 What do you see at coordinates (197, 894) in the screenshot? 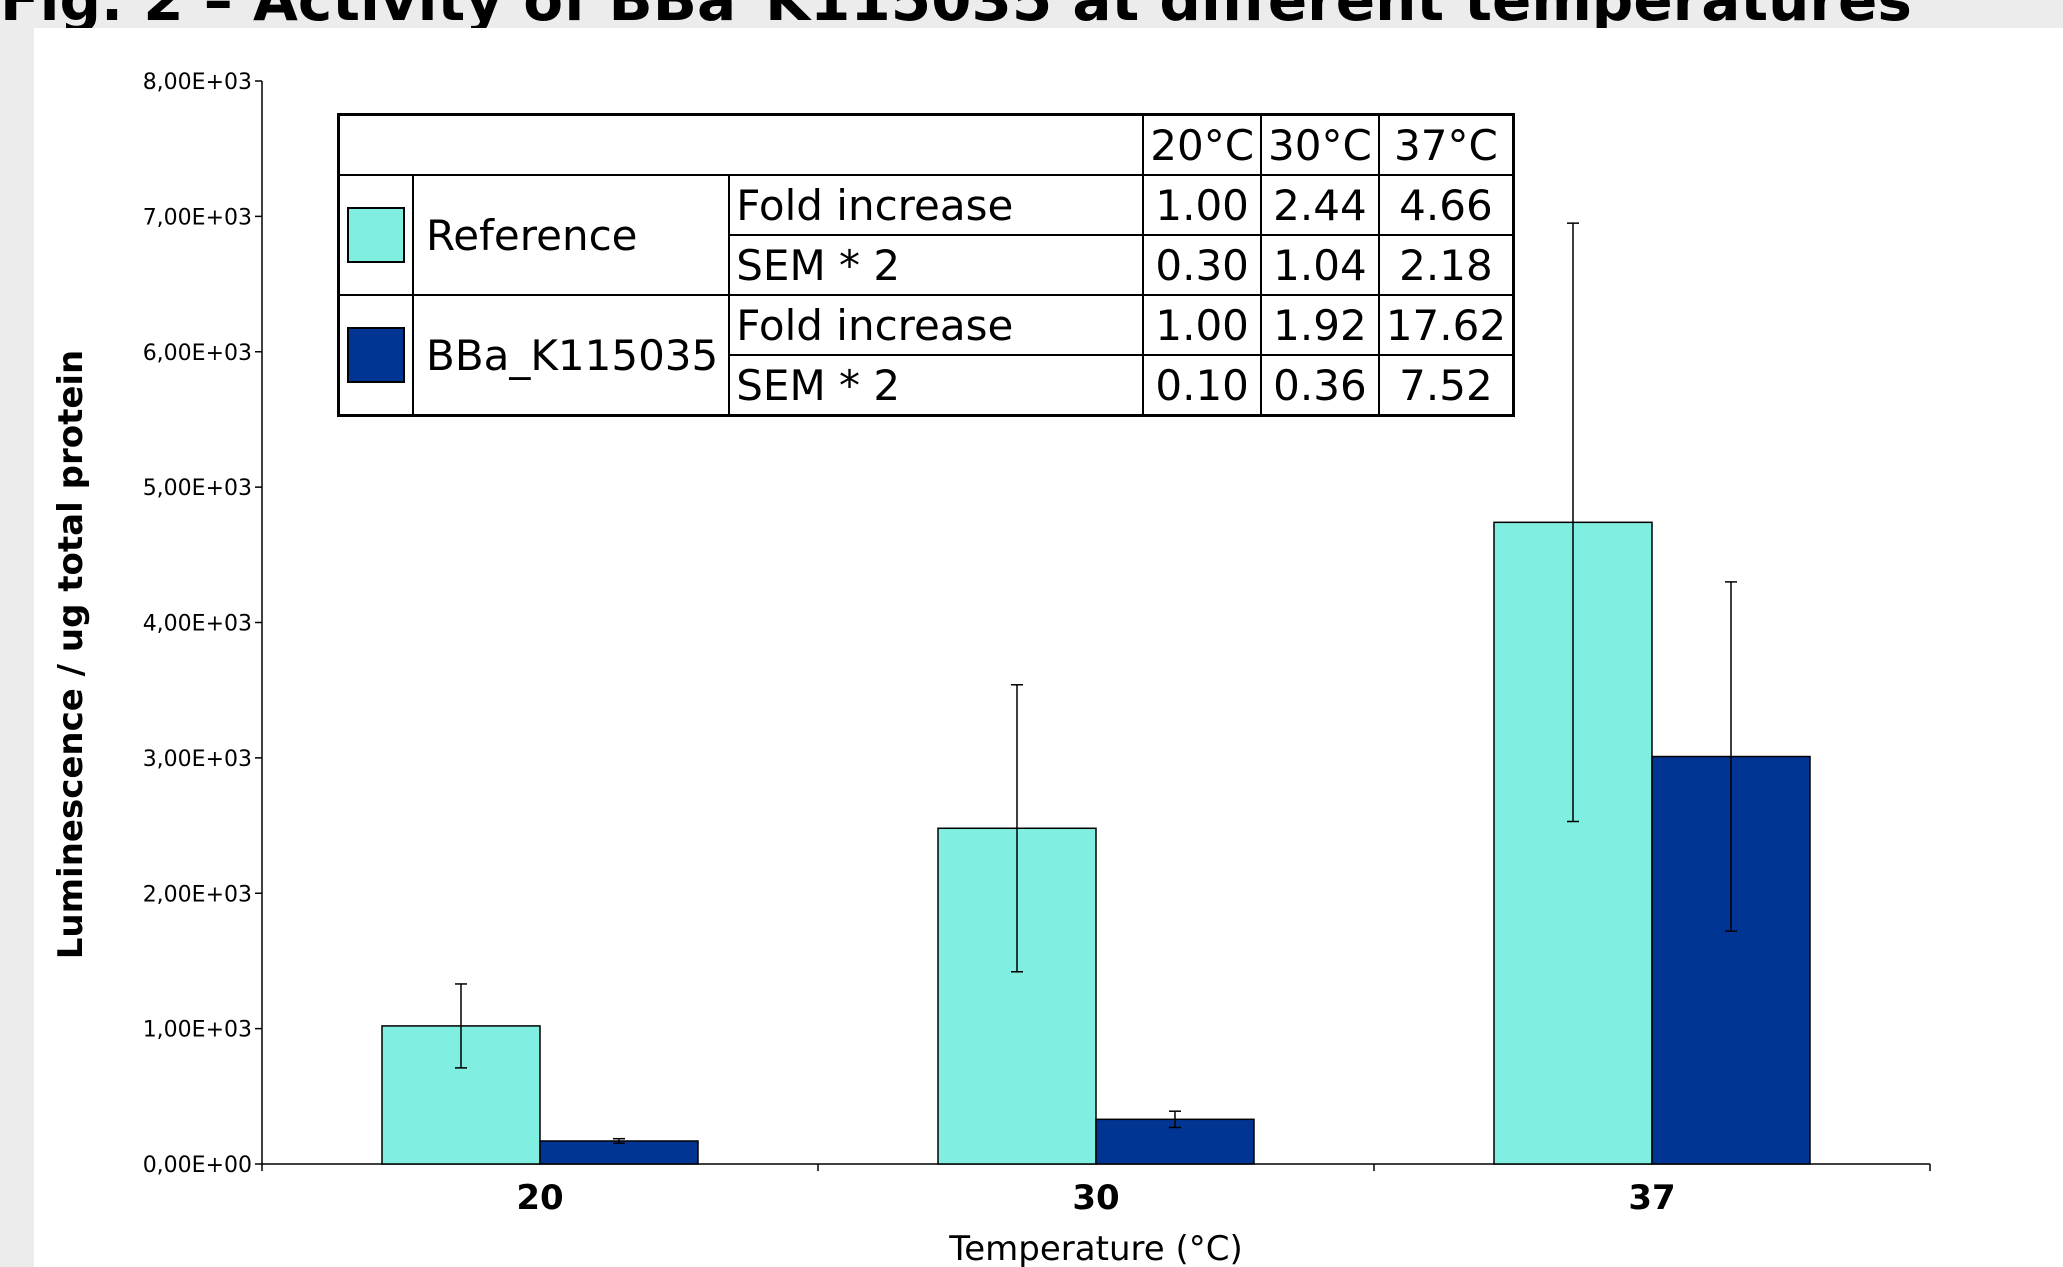
I see `y-tick-label: 2,00E+03` at bounding box center [197, 894].